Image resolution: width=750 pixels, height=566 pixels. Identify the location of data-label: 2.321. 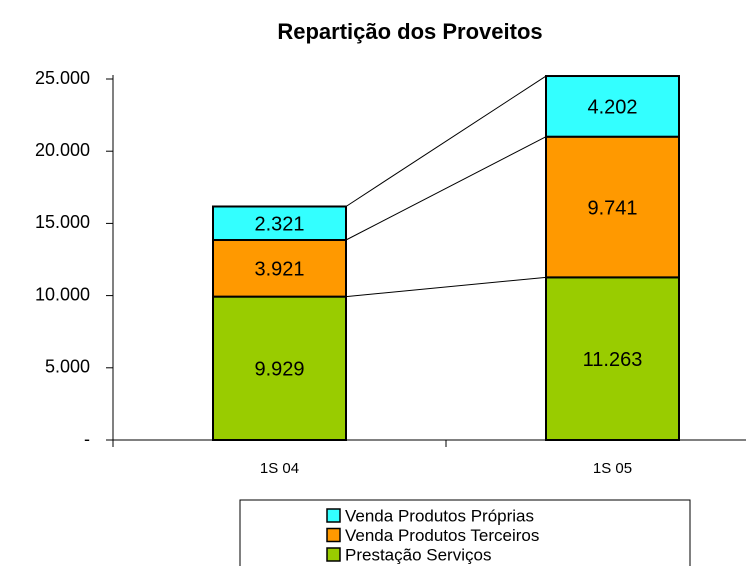
(279, 225).